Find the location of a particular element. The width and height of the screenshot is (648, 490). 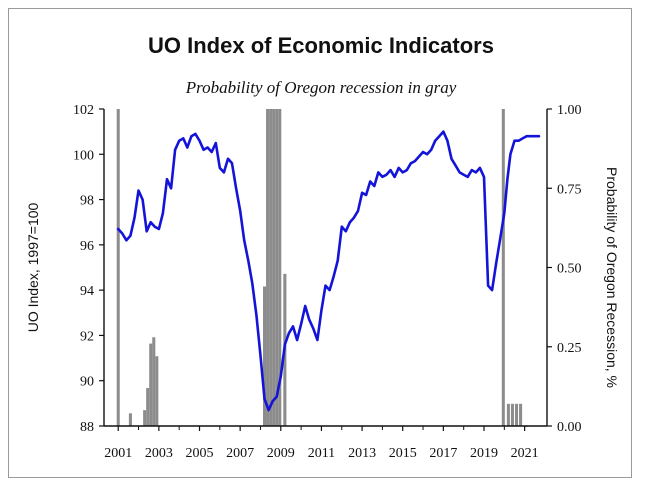

x-tick-label: 2003 is located at coordinates (159, 453).